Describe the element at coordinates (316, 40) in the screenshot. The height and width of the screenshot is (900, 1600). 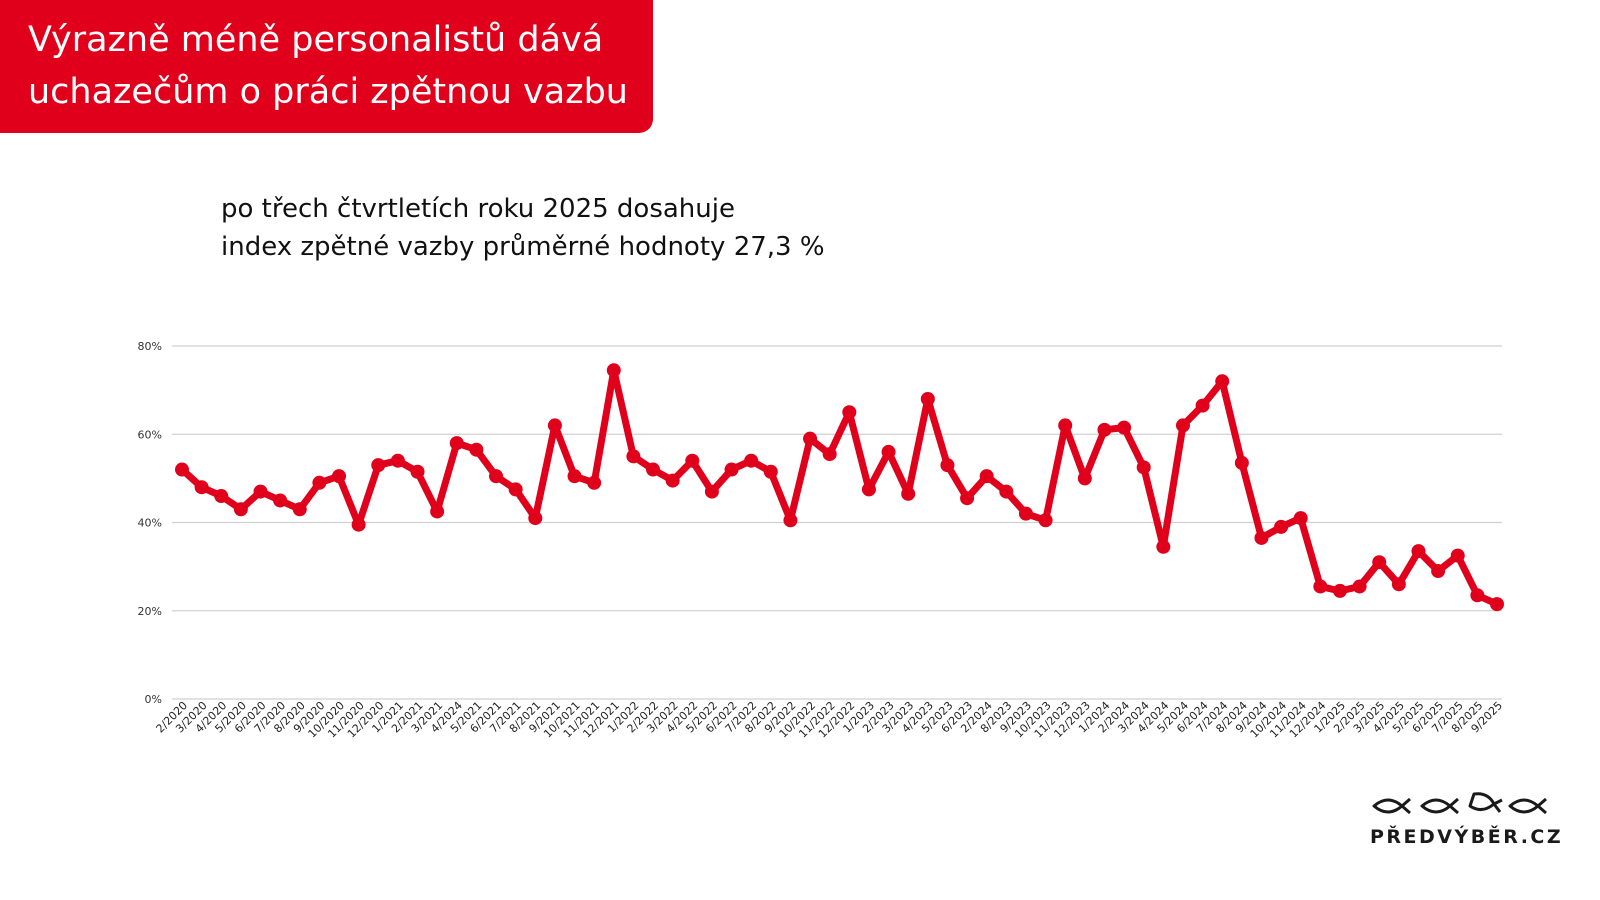
I see `title-line-1: Výrazně méně personalistů dává` at that location.